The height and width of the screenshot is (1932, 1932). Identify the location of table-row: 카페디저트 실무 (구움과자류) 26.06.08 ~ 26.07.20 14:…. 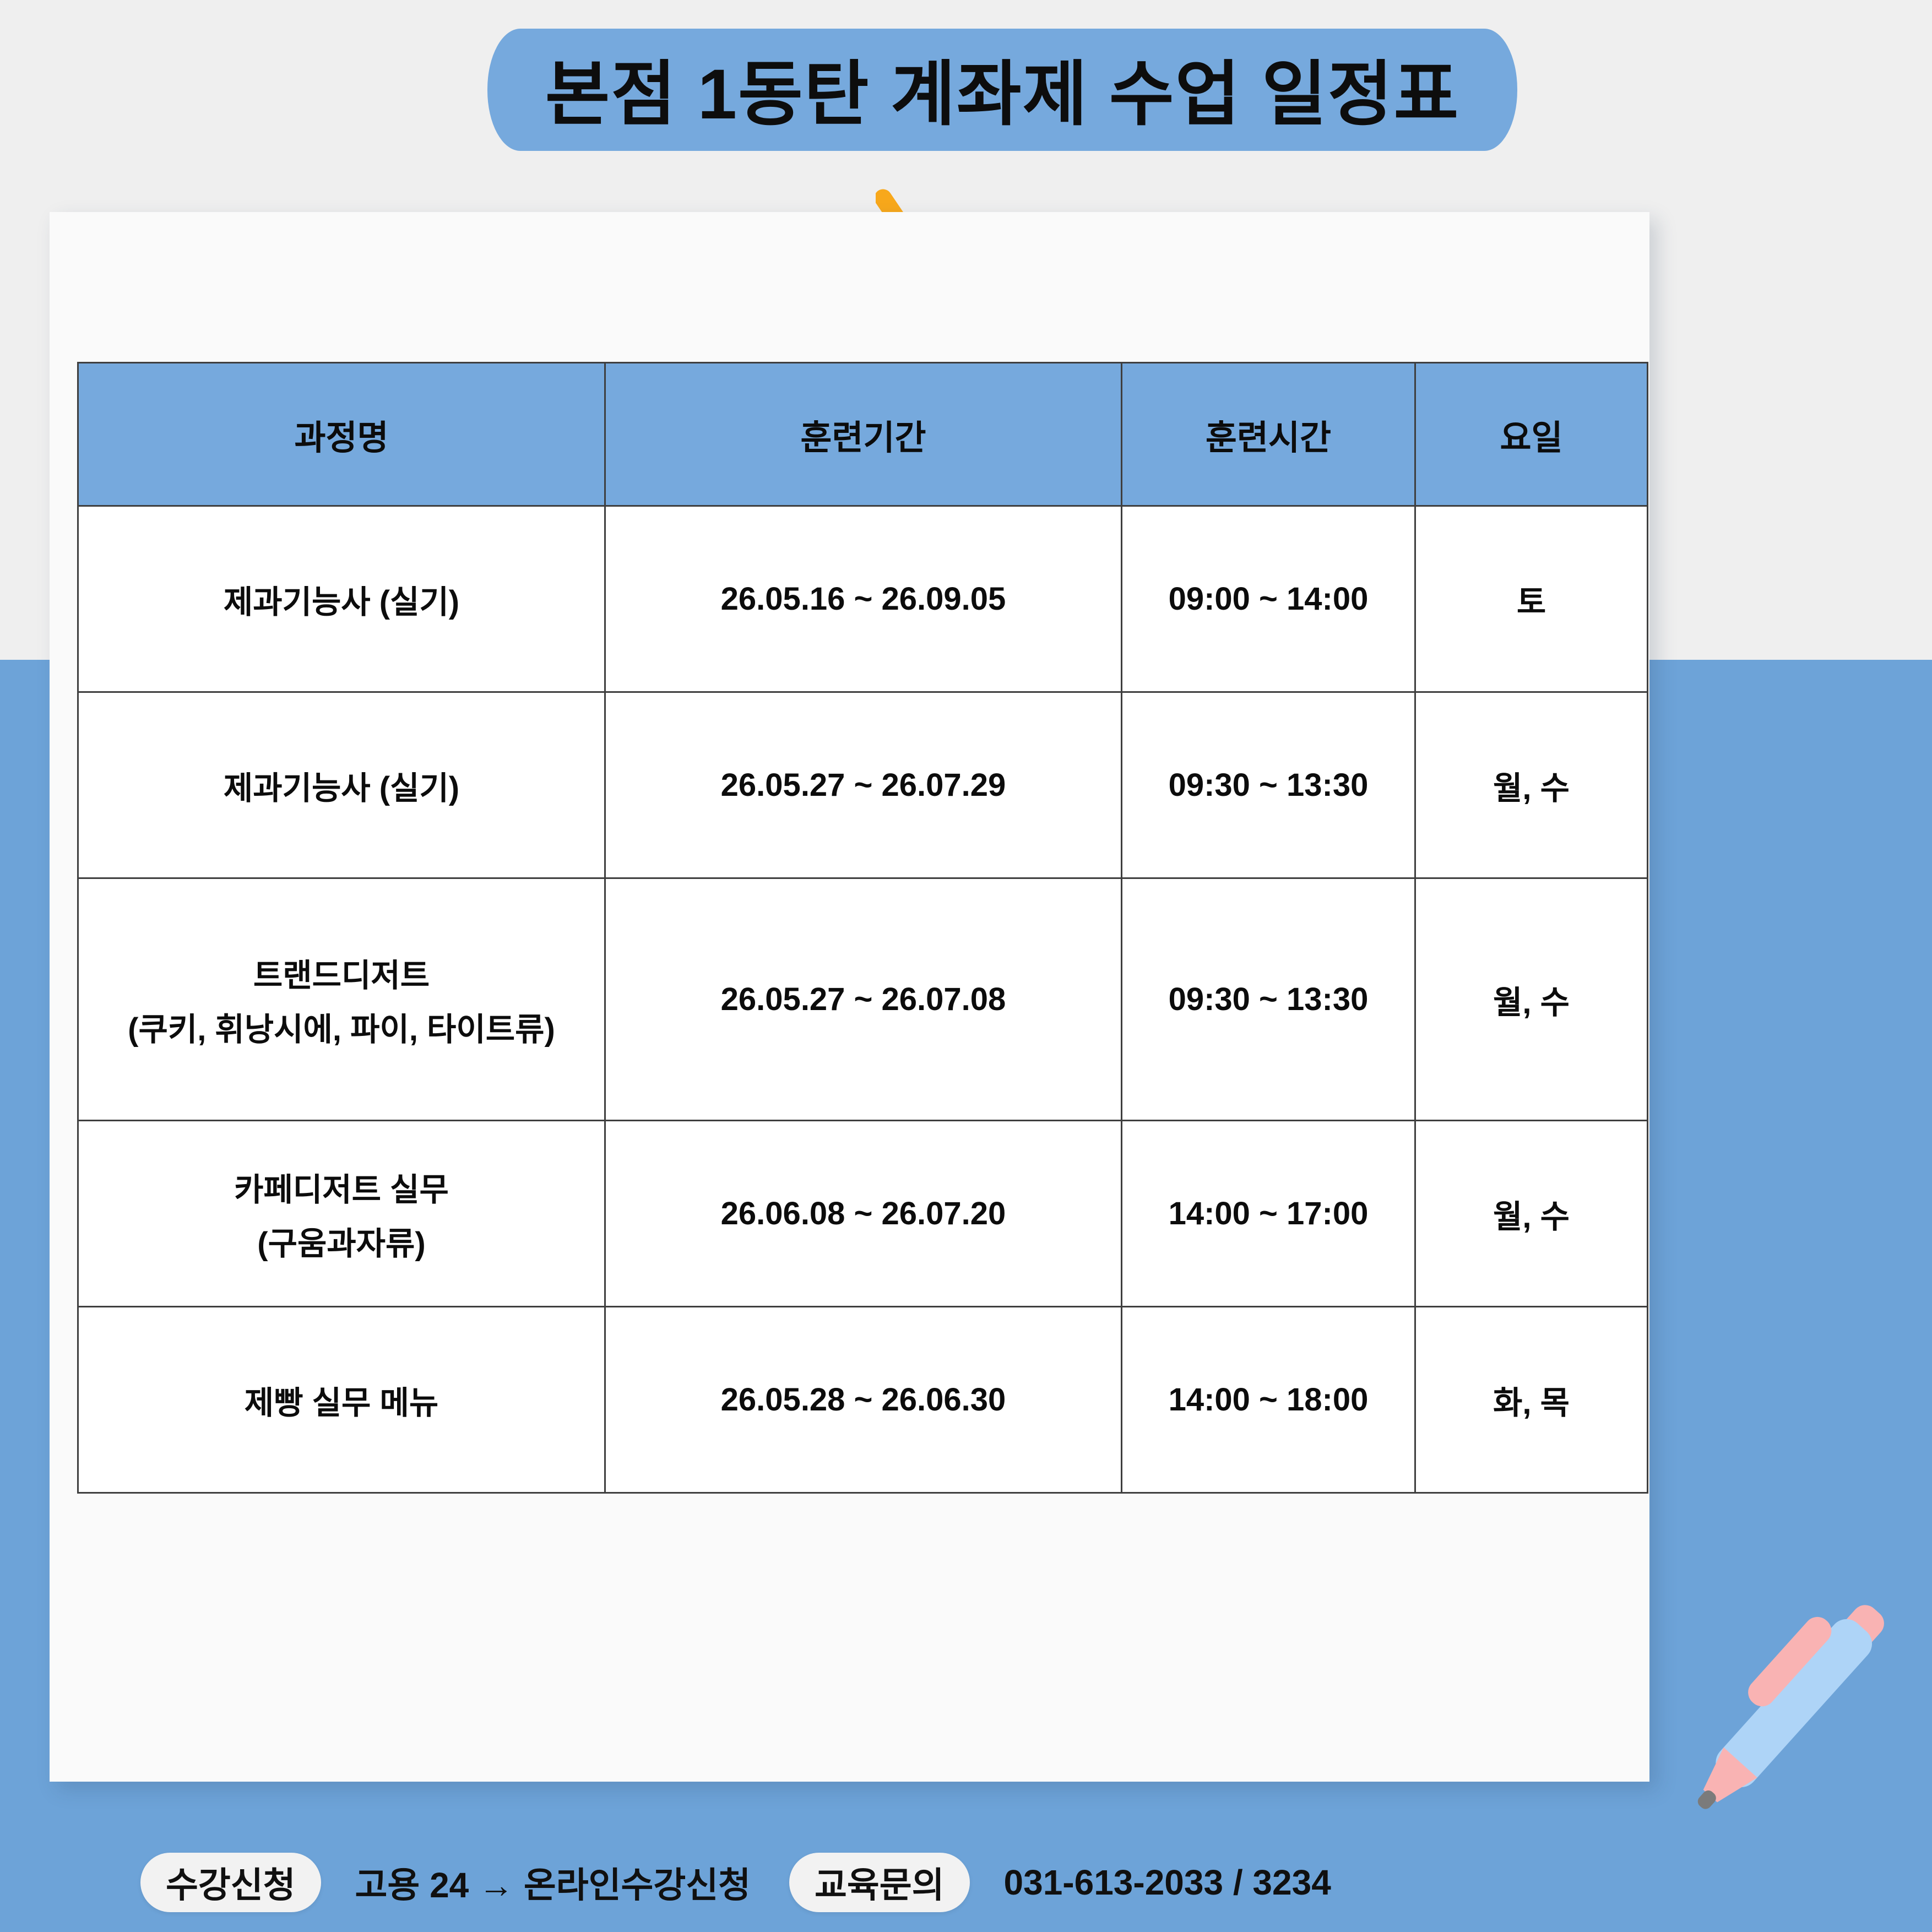
(862, 1213).